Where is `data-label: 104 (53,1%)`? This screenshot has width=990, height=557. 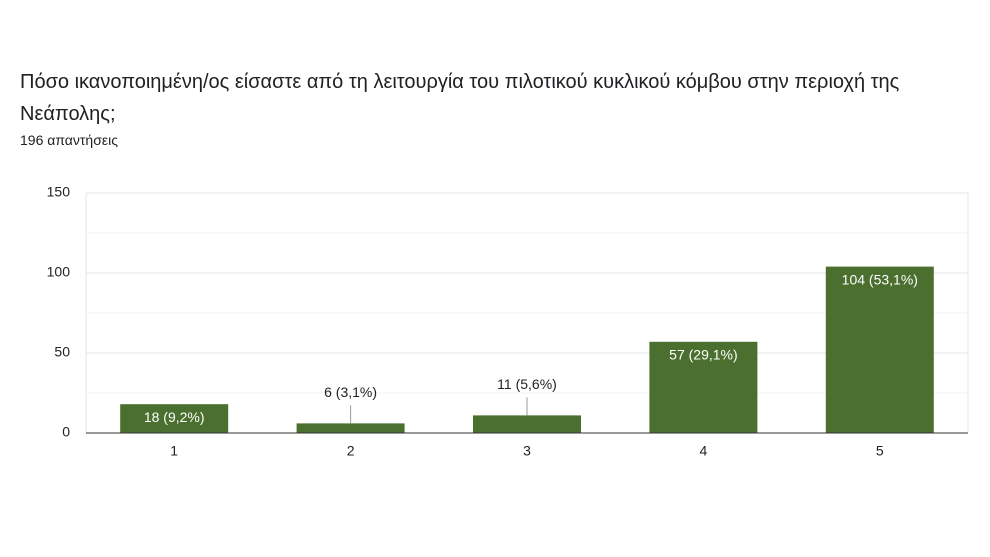
data-label: 104 (53,1%) is located at coordinates (880, 279).